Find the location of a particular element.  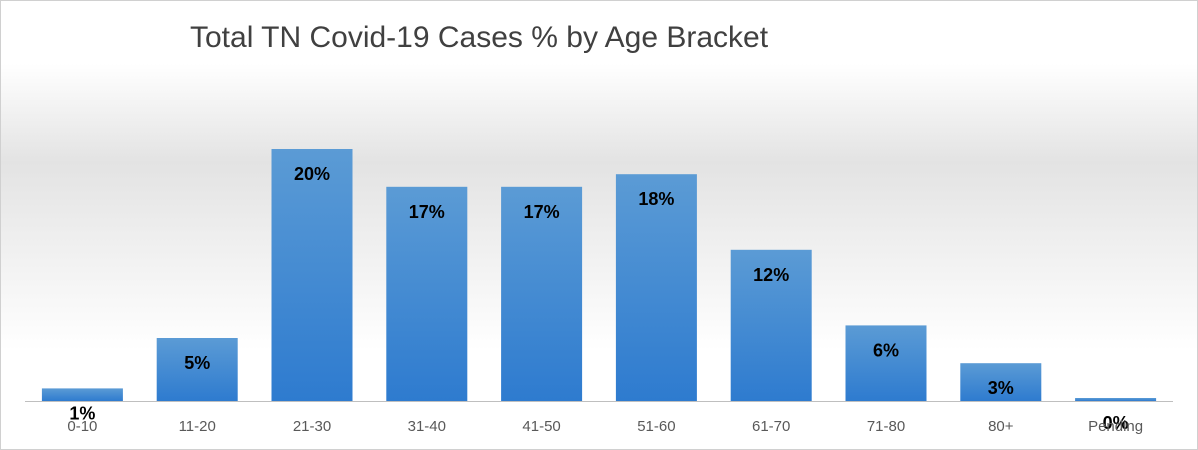

x-tick-label-80+: 80+ is located at coordinates (1001, 426).